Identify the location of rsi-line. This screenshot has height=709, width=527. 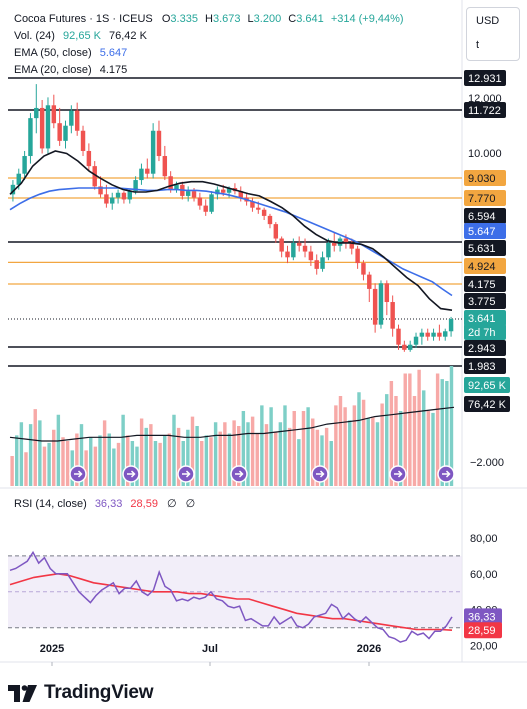
(231, 596).